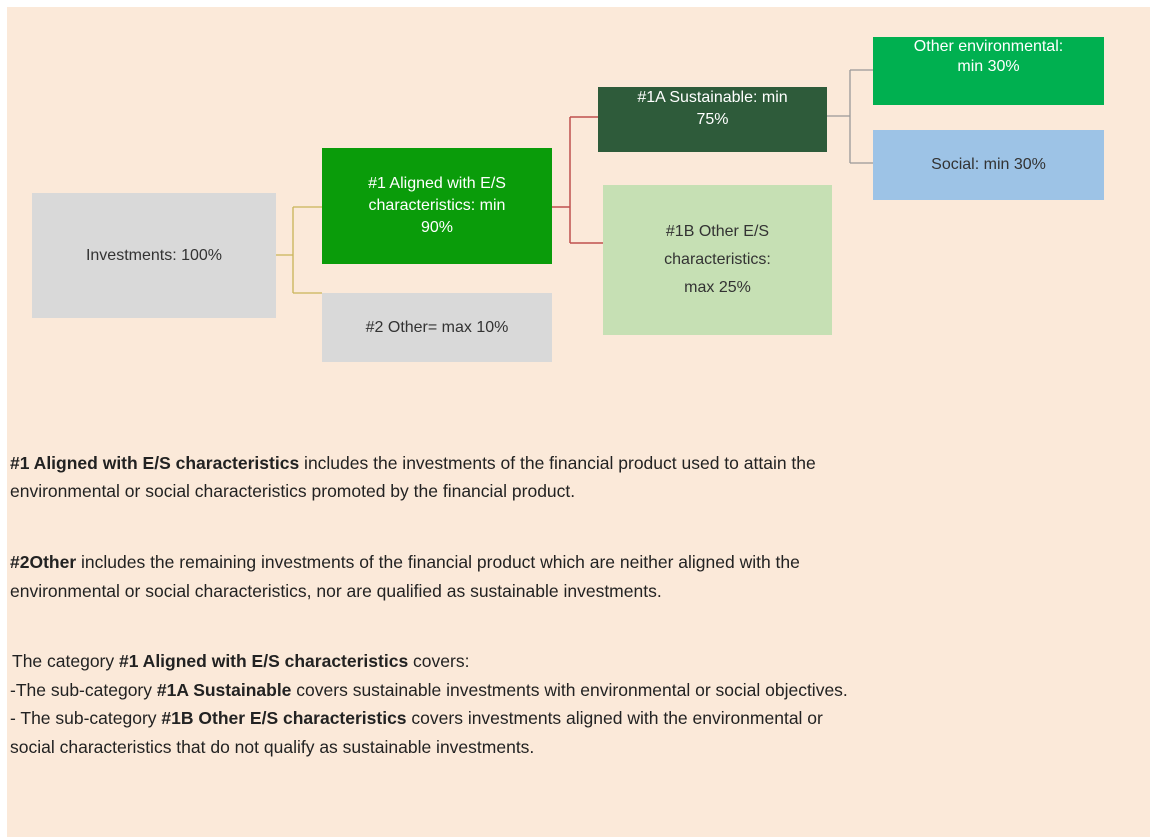 This screenshot has height=837, width=1150. I want to click on text-run: covers:, so click(439, 661).